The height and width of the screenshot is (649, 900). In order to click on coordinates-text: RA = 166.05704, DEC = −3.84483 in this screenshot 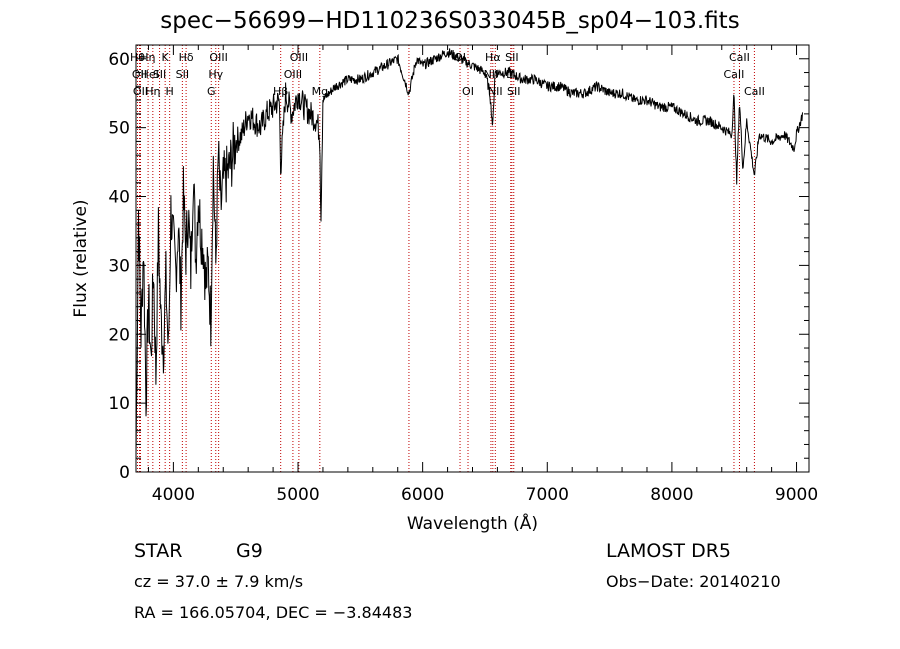, I will do `click(273, 612)`.